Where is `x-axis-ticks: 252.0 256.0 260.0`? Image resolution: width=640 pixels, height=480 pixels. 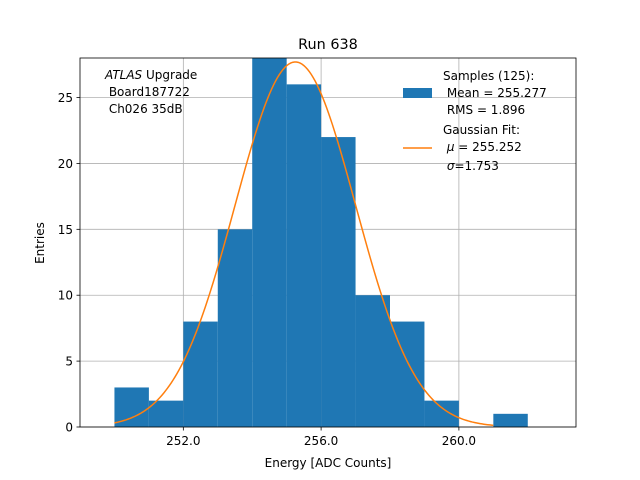 x-axis-ticks: 252.0 256.0 260.0 is located at coordinates (321, 437).